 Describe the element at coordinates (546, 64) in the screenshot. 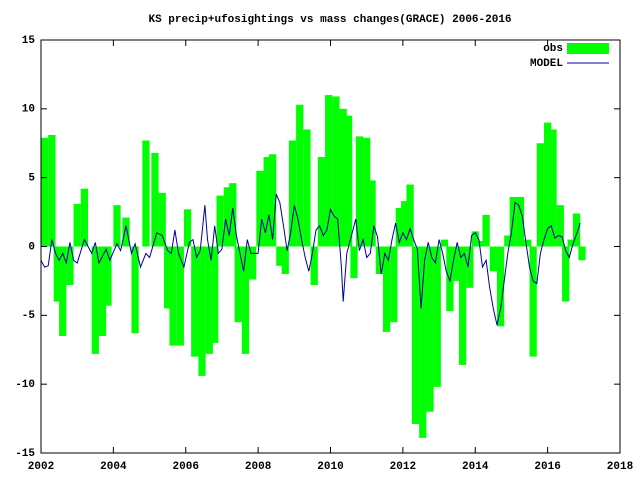

I see `legend-label: MODEL` at that location.